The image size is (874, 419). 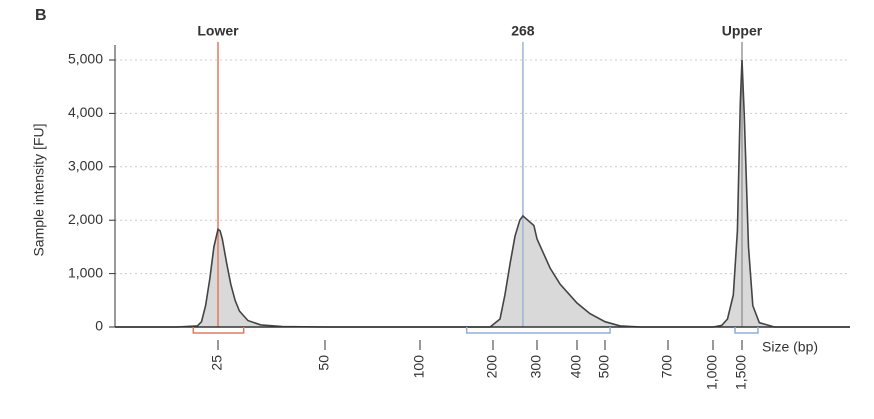 What do you see at coordinates (742, 31) in the screenshot?
I see `marker-label: Upper` at bounding box center [742, 31].